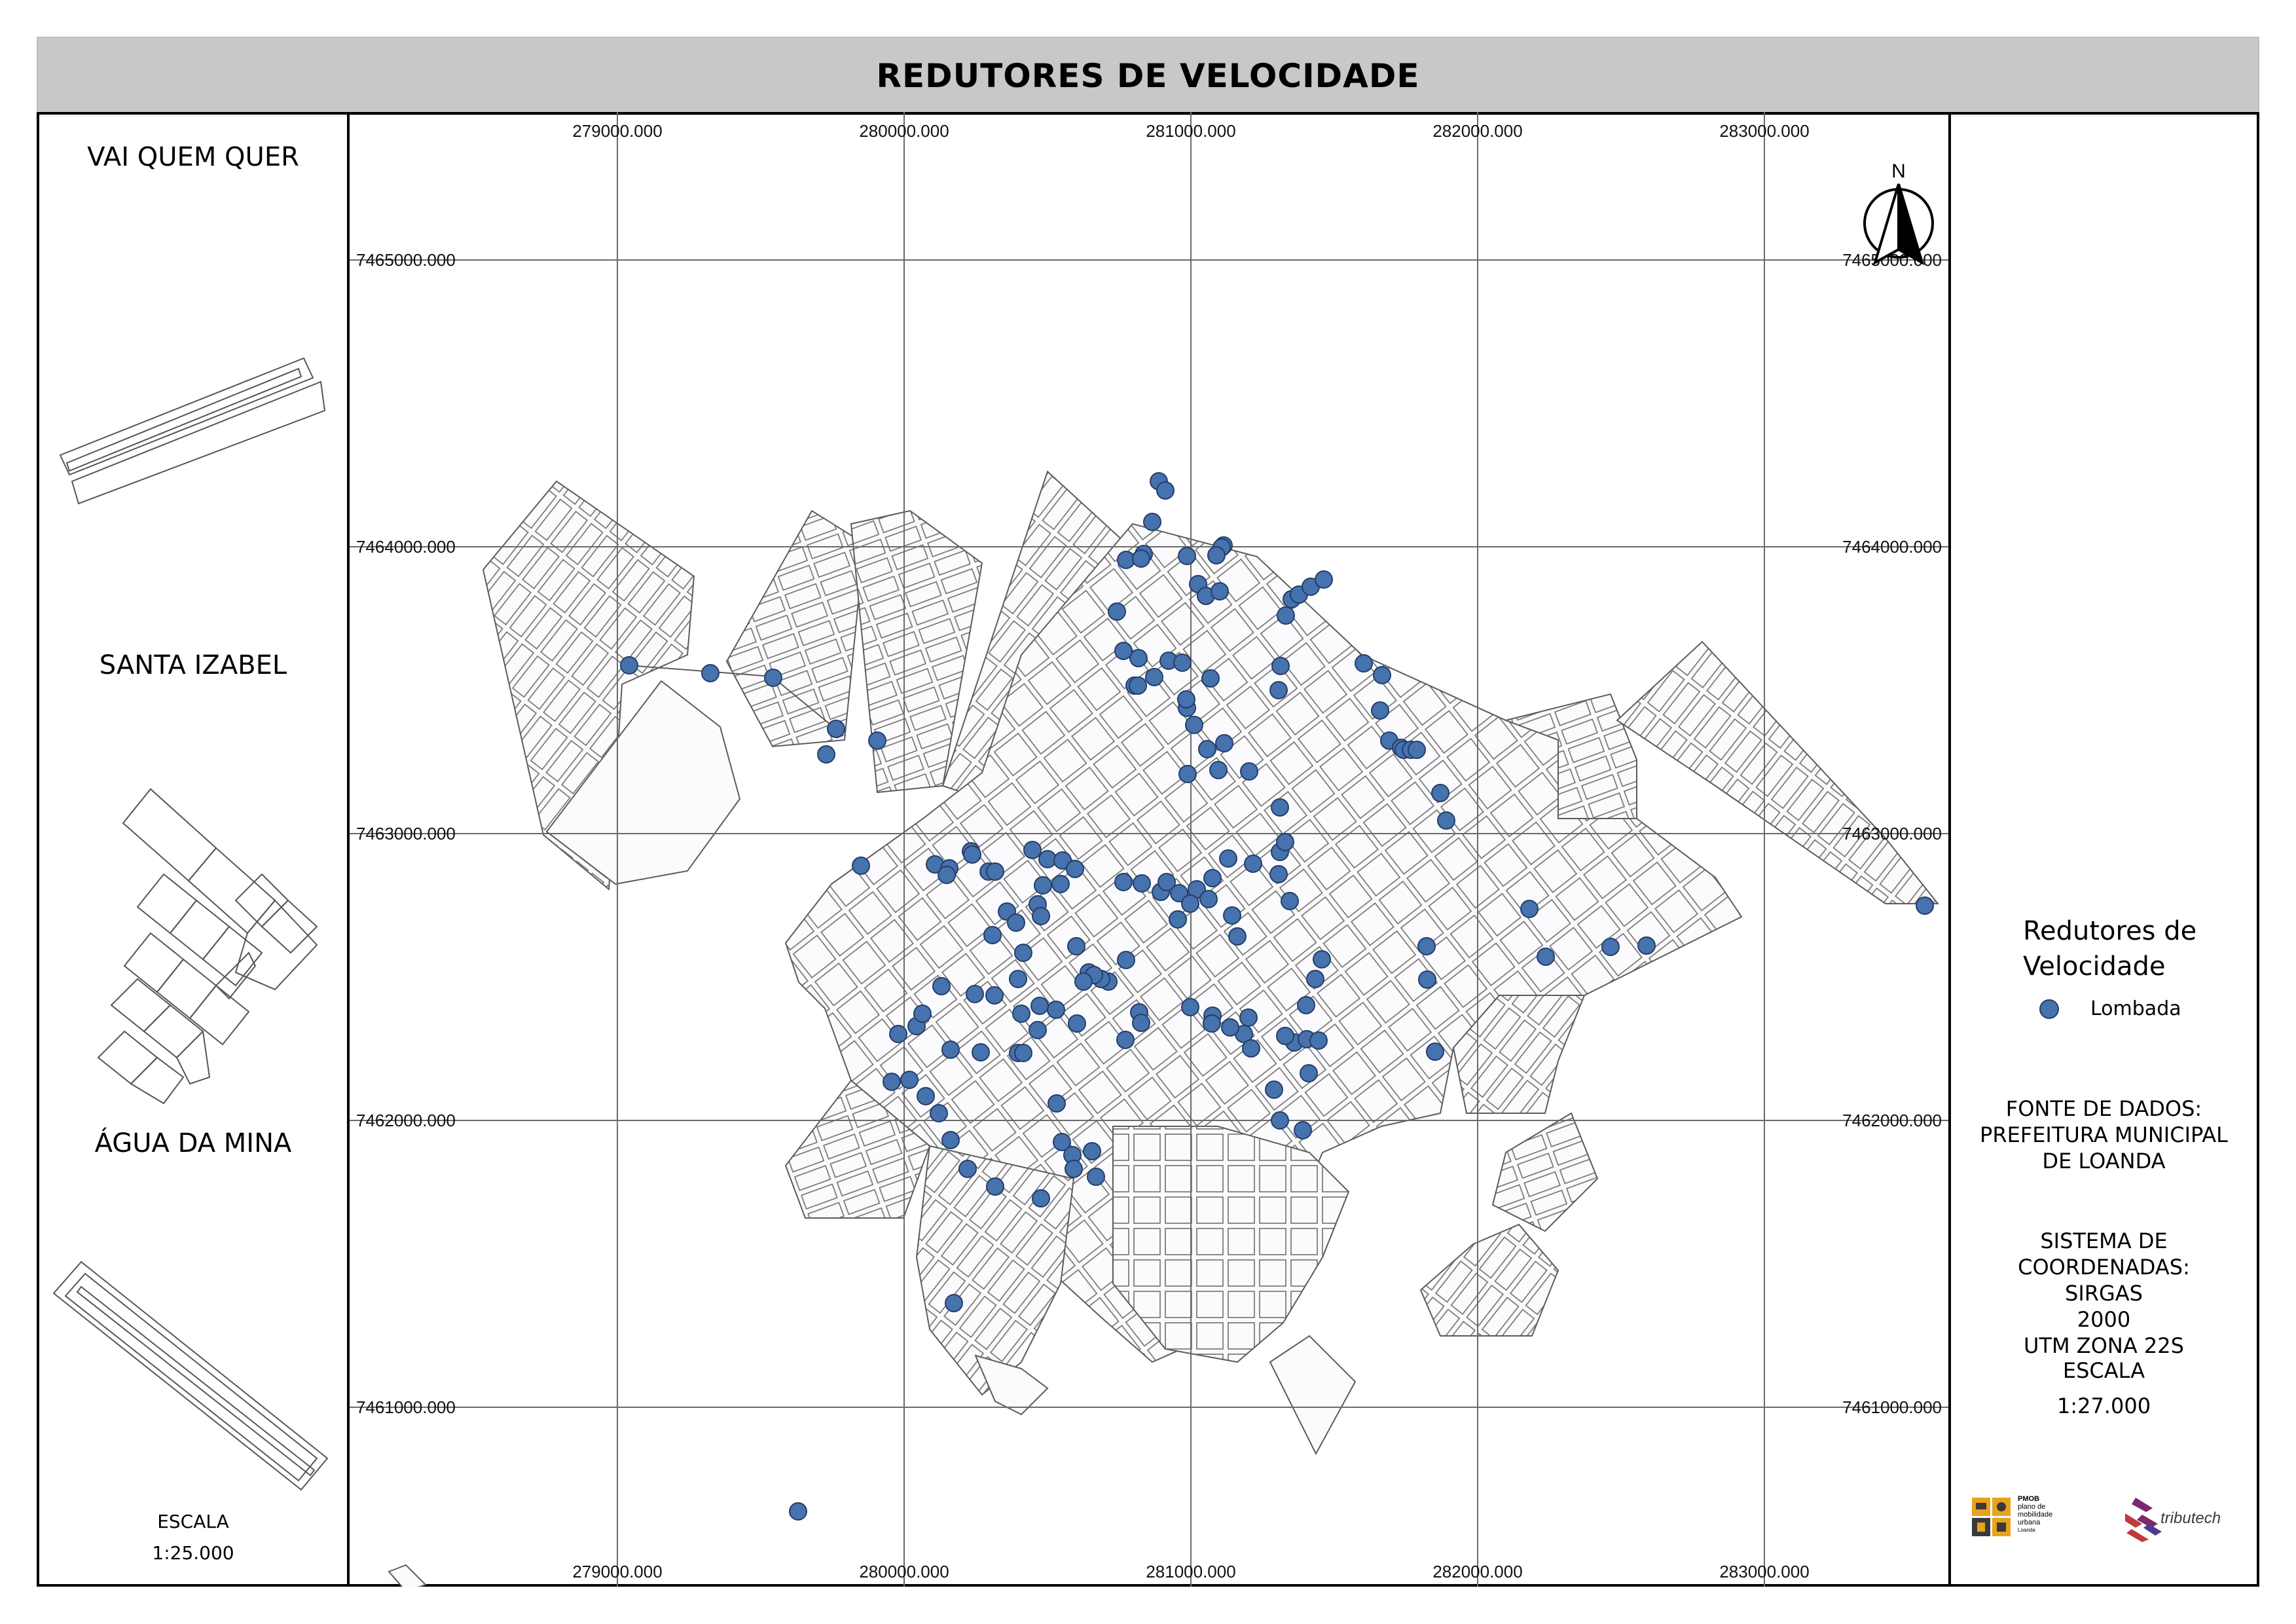  Describe the element at coordinates (2104, 1319) in the screenshot. I see `crs-line3: 2000` at that location.